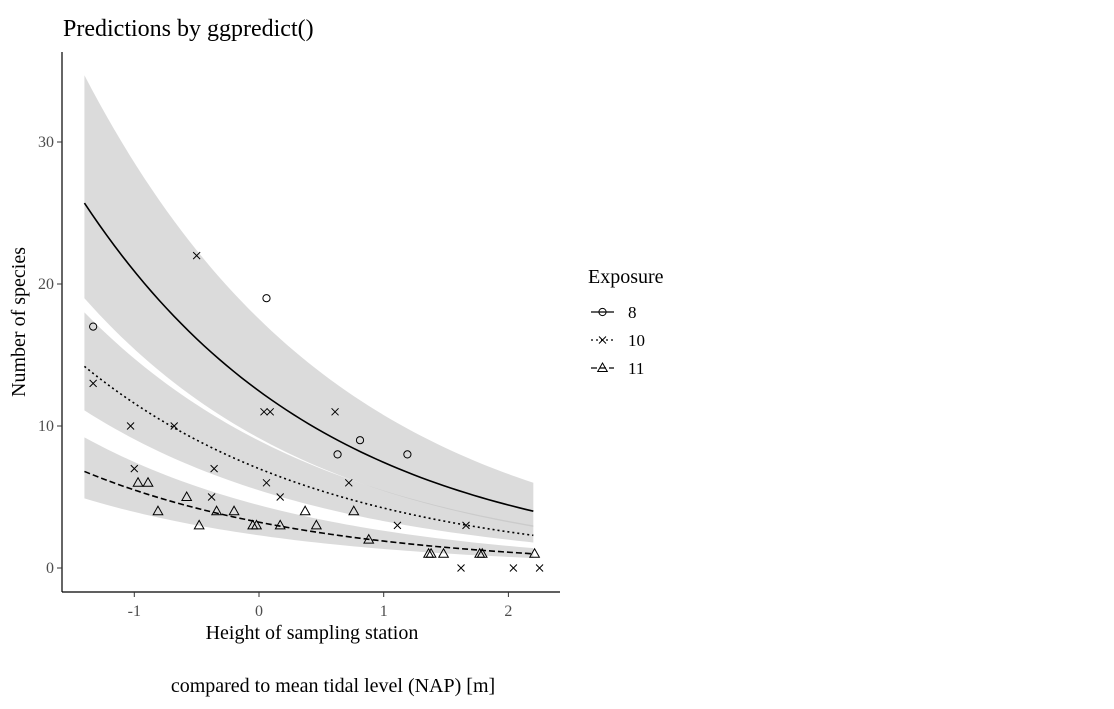 The image size is (1114, 709). What do you see at coordinates (50, 355) in the screenshot?
I see `y-ticks: 0 10 20 30` at bounding box center [50, 355].